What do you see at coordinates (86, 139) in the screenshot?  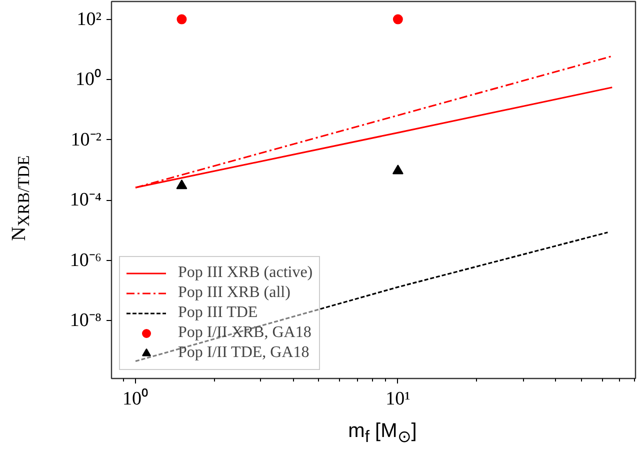 I see `y-tick-label: 10⁻²` at bounding box center [86, 139].